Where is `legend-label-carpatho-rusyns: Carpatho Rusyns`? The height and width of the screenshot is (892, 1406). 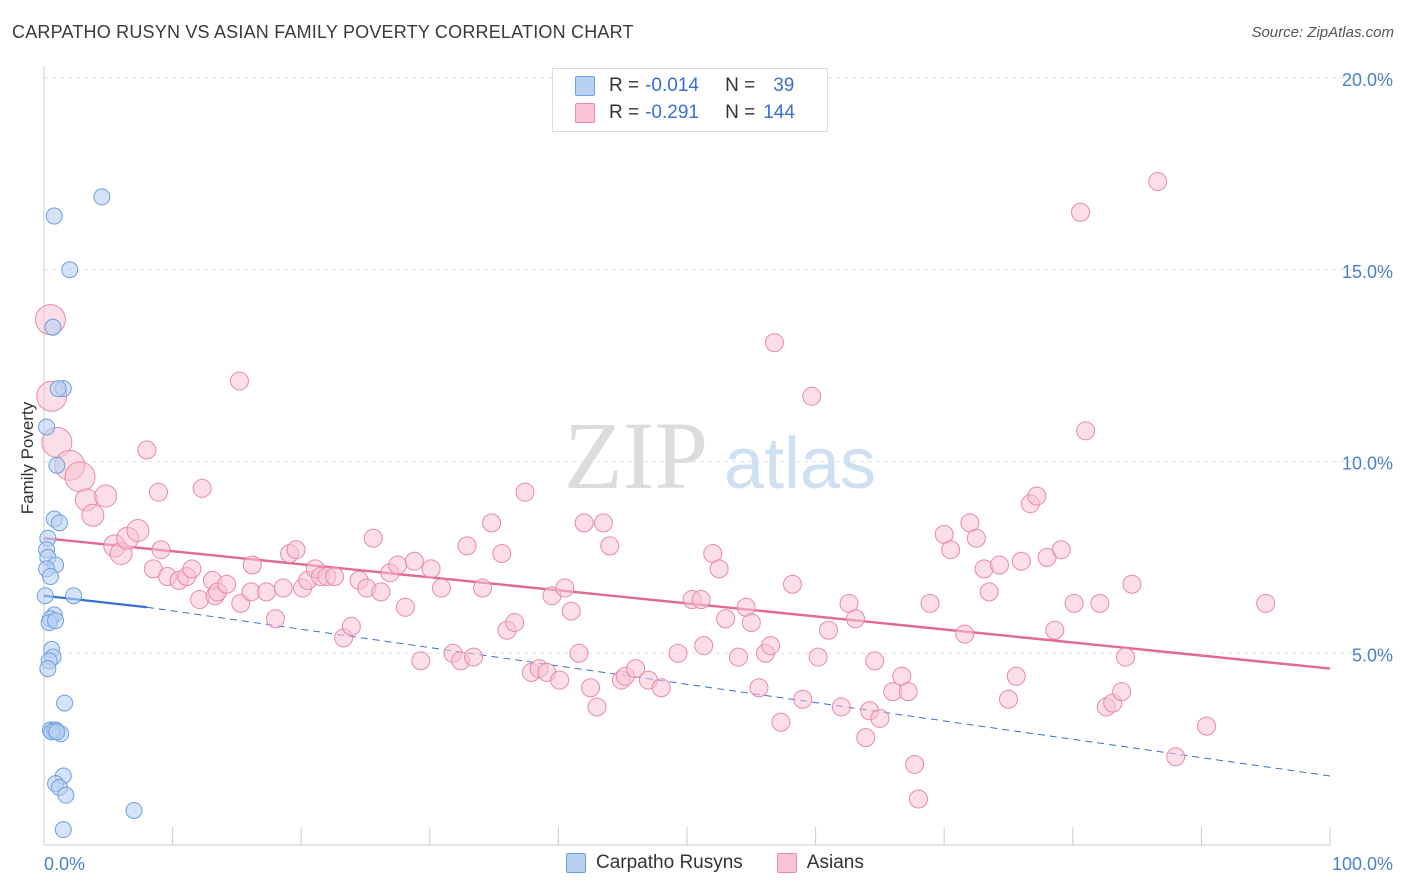
legend-label-carpatho-rusyns: Carpatho Rusyns is located at coordinates (669, 862).